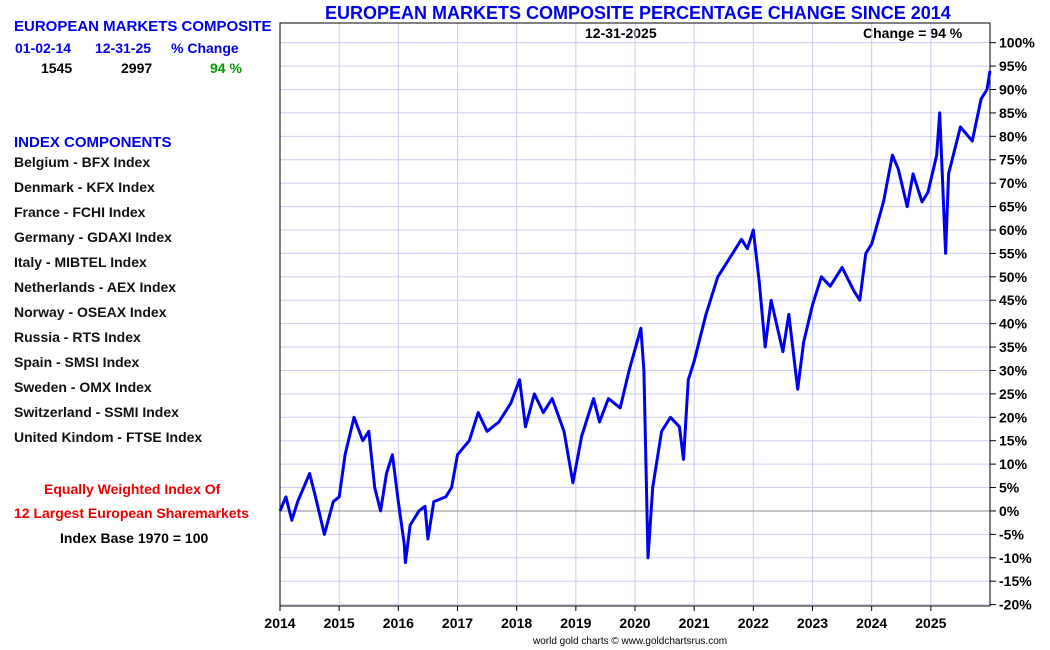 Image resolution: width=1050 pixels, height=650 pixels. Describe the element at coordinates (871, 623) in the screenshot. I see `x-tick-label: 2024` at that location.